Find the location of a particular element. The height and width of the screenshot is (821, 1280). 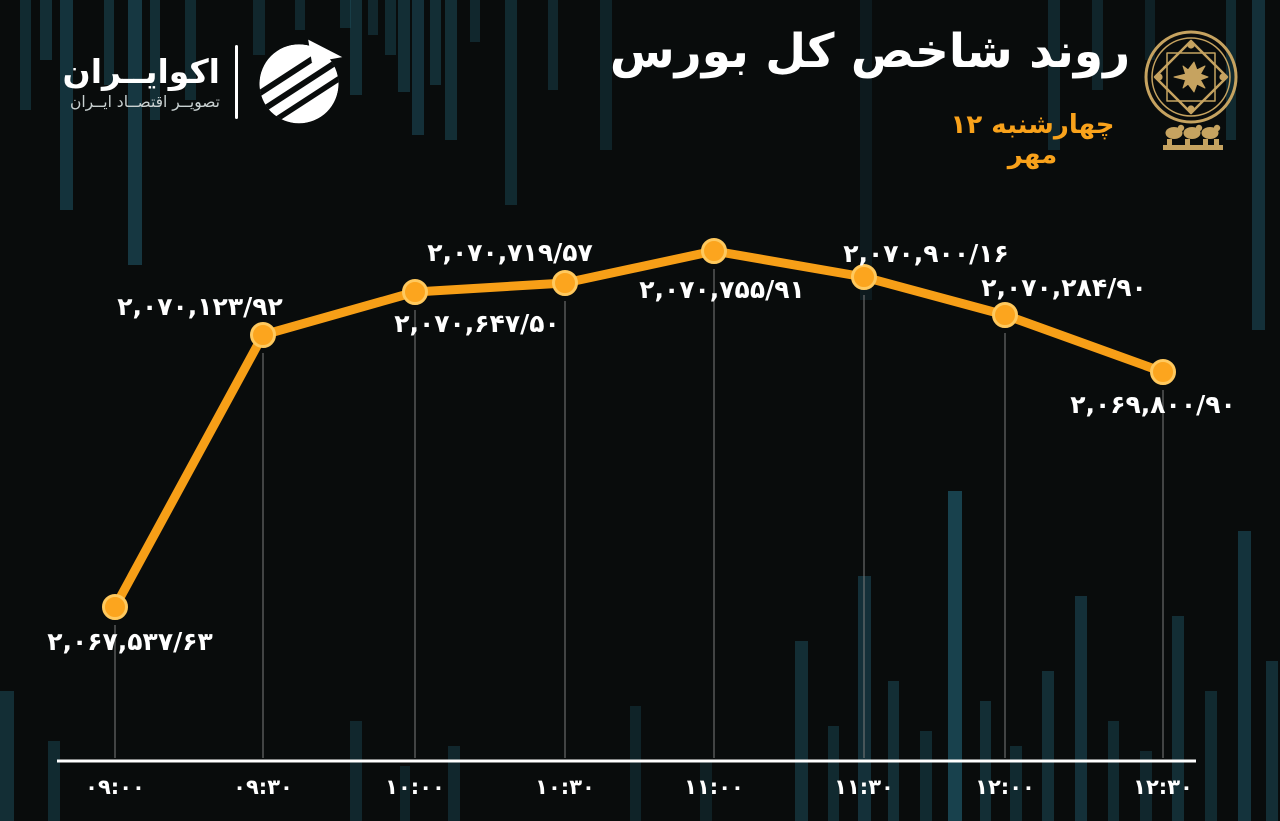

date-label: چهارشنبه ۱۲ مهر is located at coordinates (1032, 140).